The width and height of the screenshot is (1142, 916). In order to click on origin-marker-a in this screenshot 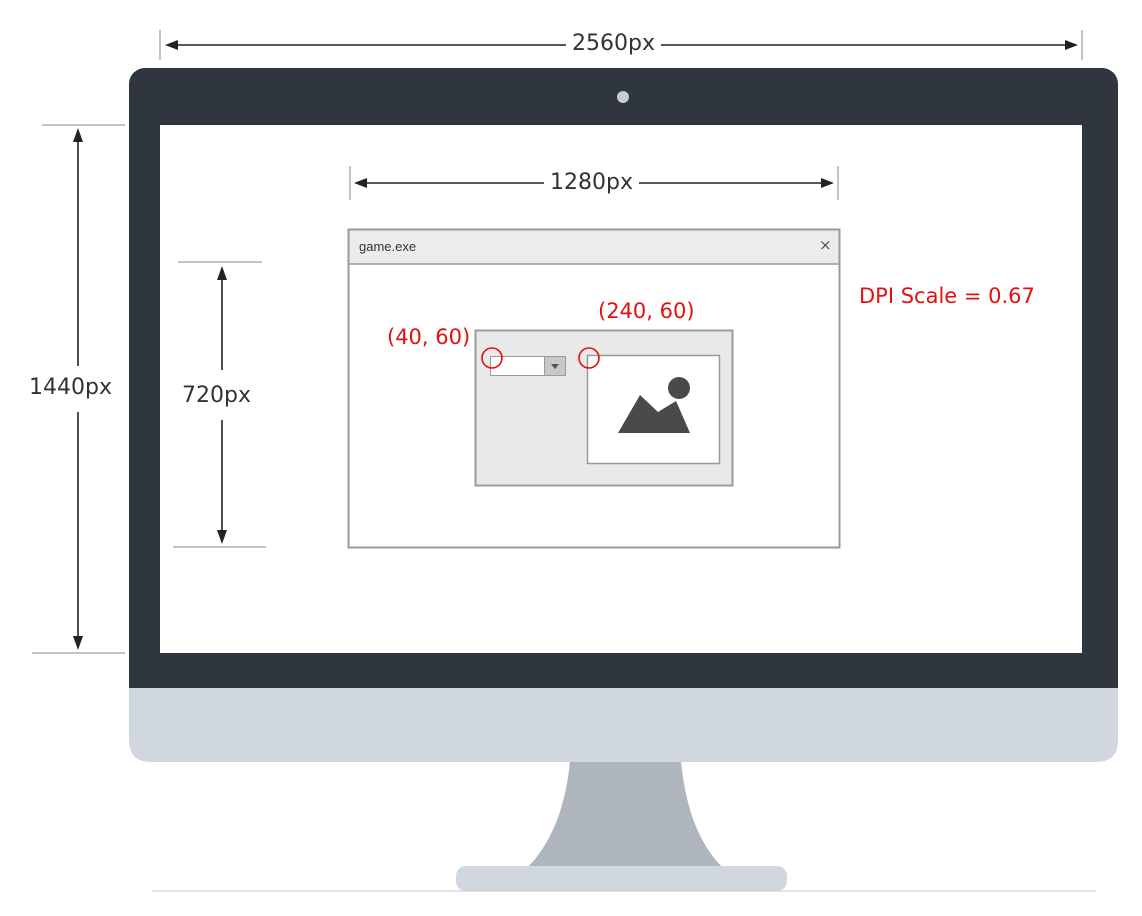, I will do `click(492, 358)`.